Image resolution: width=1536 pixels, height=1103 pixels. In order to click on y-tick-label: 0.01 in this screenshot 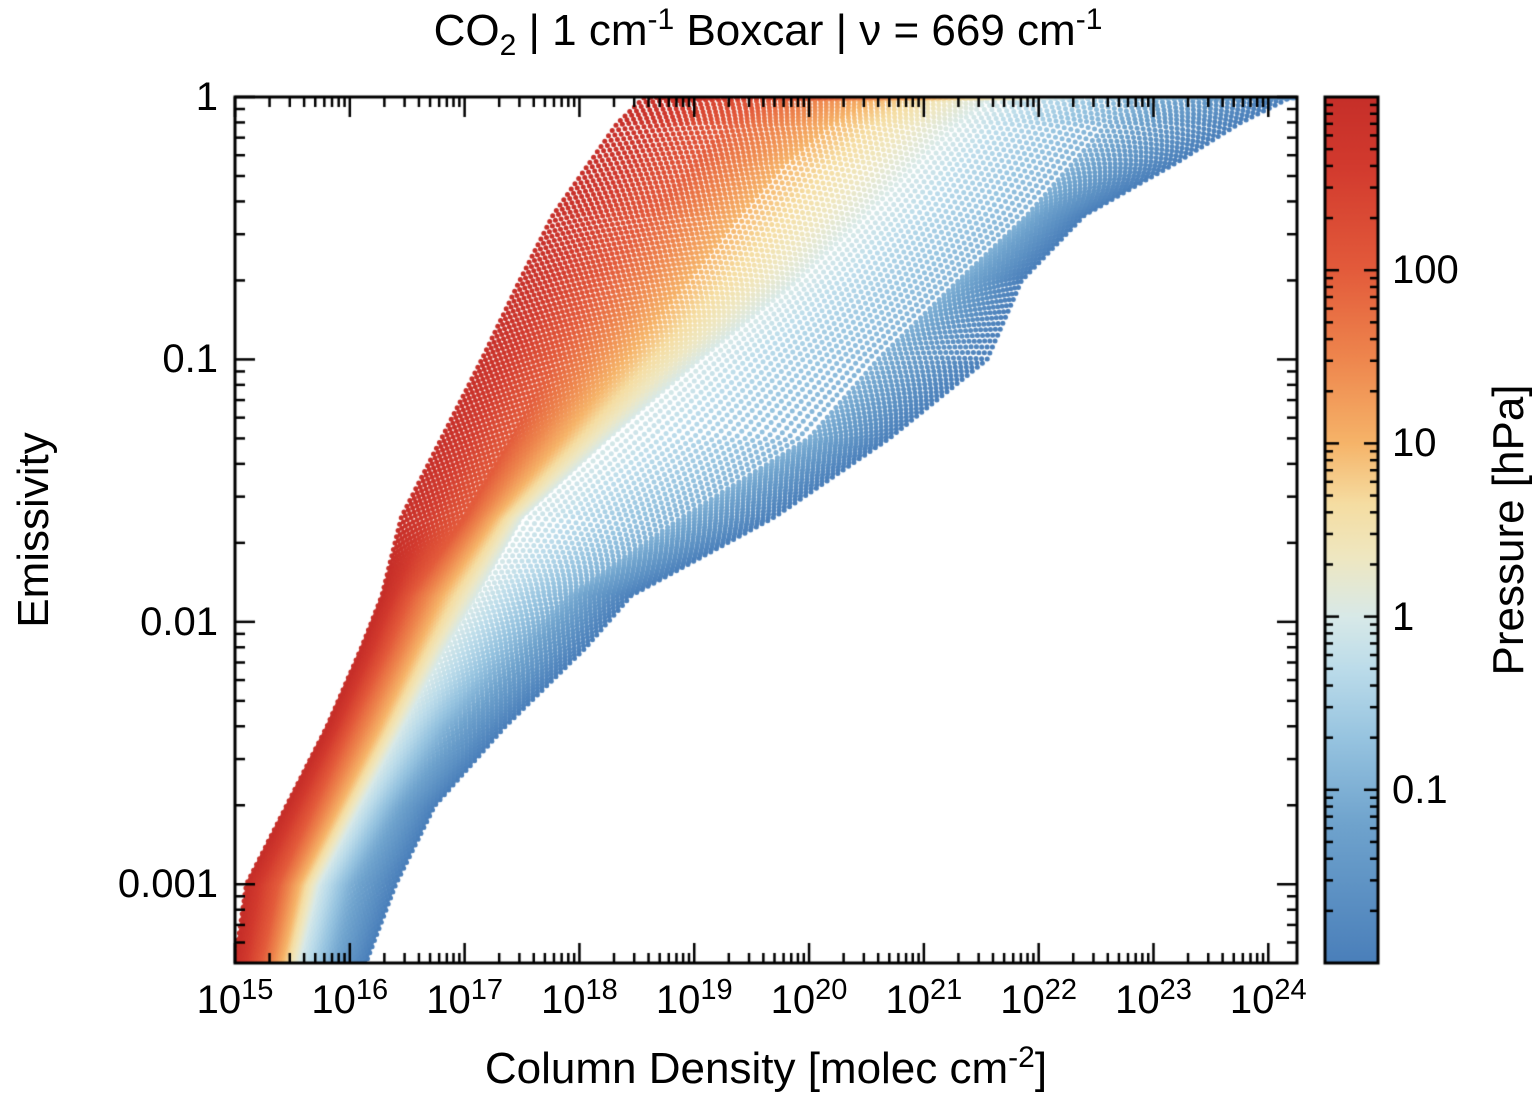, I will do `click(179, 621)`.